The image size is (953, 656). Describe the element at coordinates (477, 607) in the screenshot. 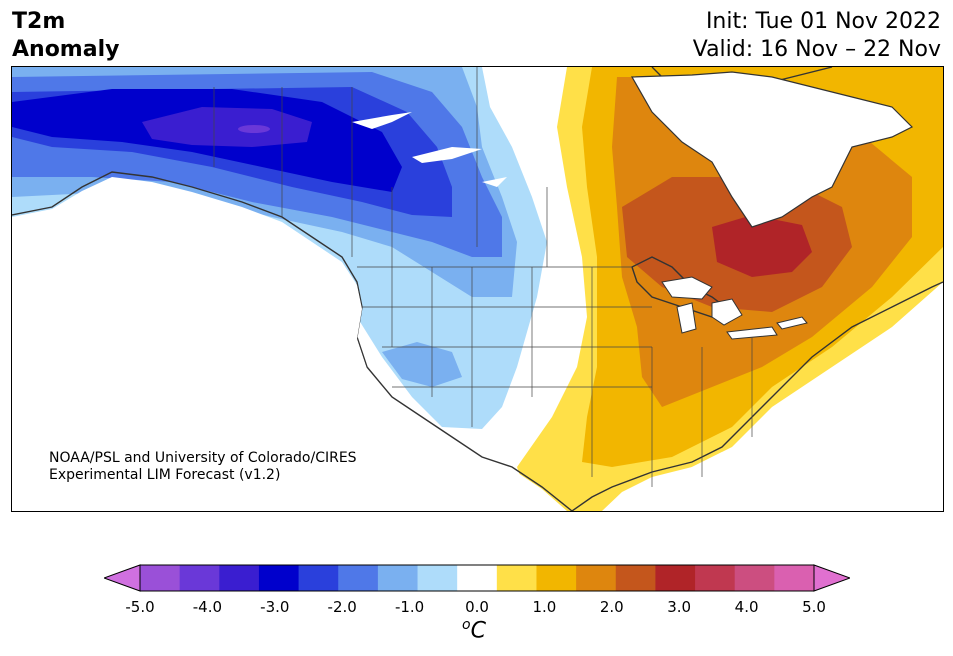

I see `colorbar-tick-label: 0.0` at that location.